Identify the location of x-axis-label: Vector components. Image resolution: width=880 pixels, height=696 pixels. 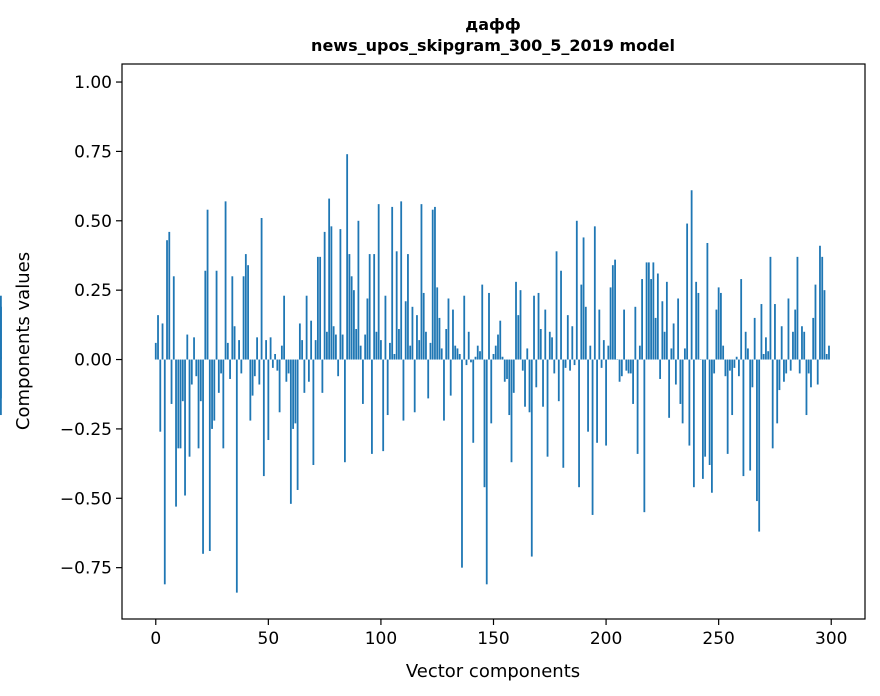
(493, 671).